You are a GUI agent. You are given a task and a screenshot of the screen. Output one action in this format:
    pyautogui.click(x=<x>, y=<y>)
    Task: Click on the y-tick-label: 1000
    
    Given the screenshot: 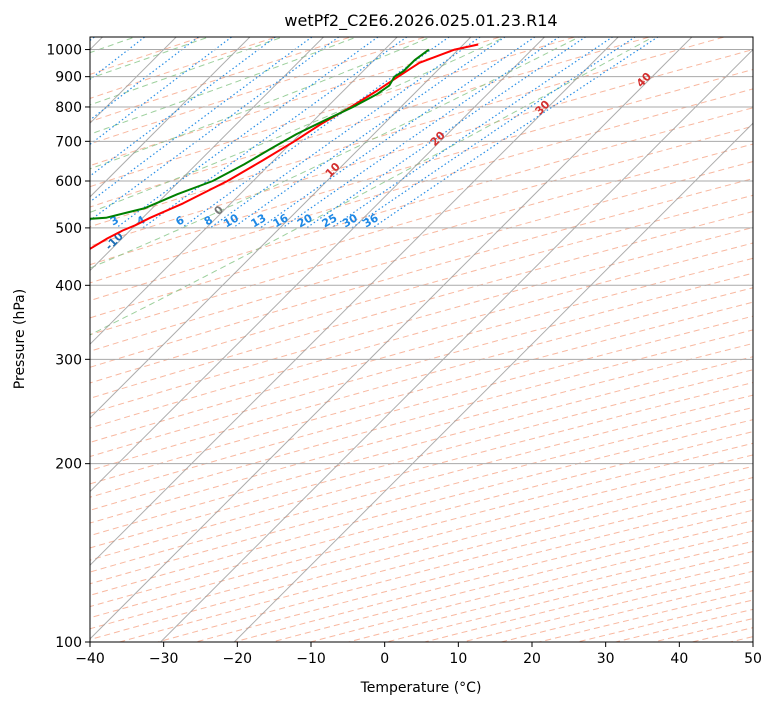 What is the action you would take?
    pyautogui.click(x=64, y=51)
    